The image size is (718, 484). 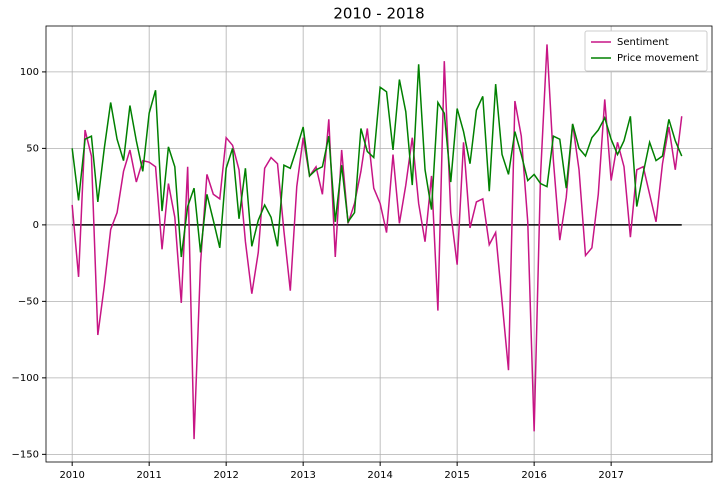 What do you see at coordinates (36, 225) in the screenshot?
I see `y-tick-label: 0` at bounding box center [36, 225].